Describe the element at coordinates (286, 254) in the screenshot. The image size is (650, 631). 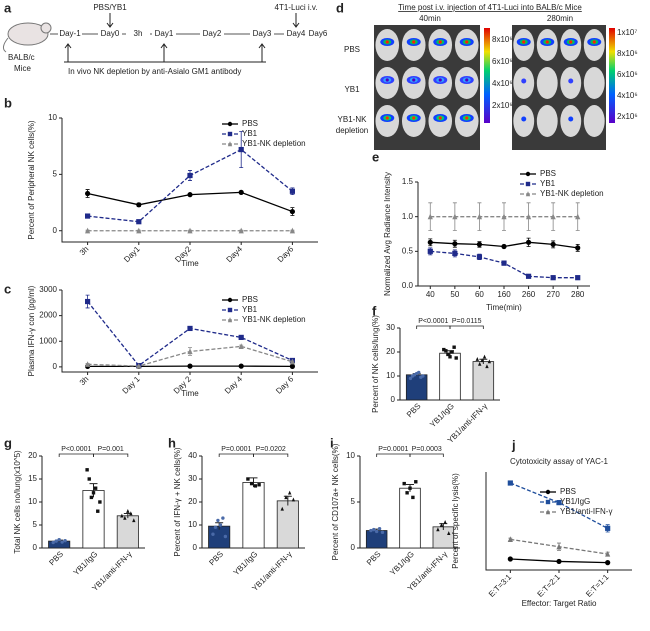
I see `x-tick-label: Day6` at that location.